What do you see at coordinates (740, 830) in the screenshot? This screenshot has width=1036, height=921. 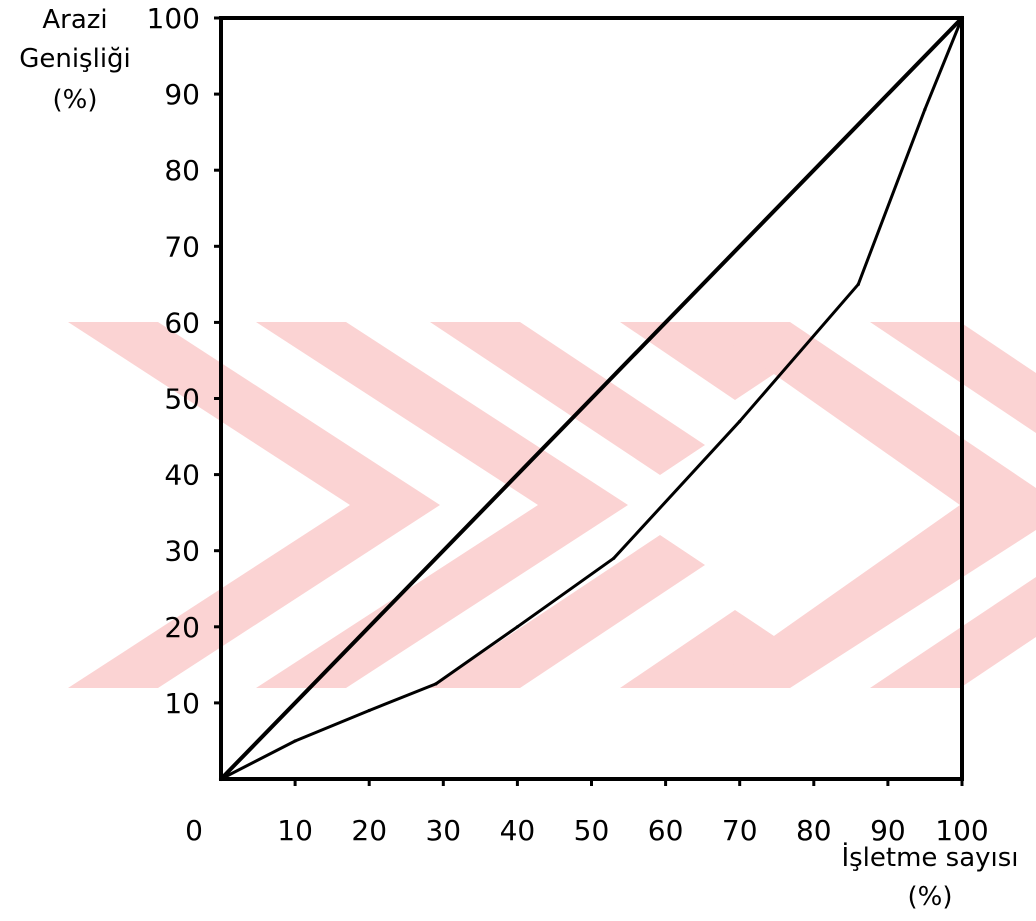 I see `x-tick-label: 70` at bounding box center [740, 830].